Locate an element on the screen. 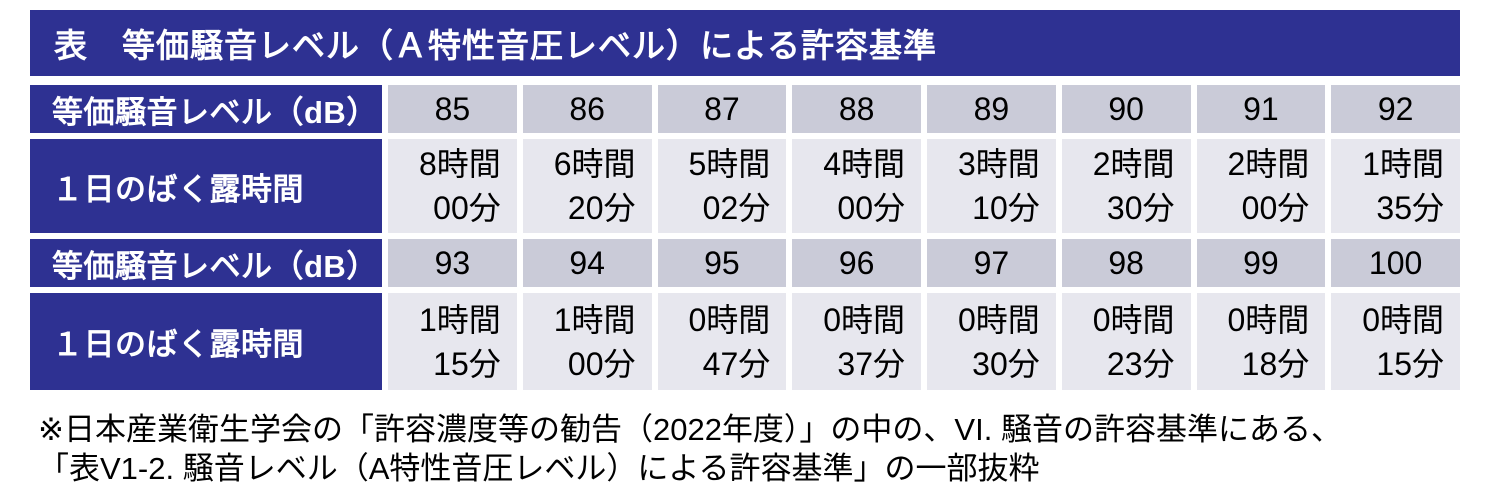 The width and height of the screenshot is (1490, 495). exposure-time-cell: 3時間 10分 is located at coordinates (991, 186).